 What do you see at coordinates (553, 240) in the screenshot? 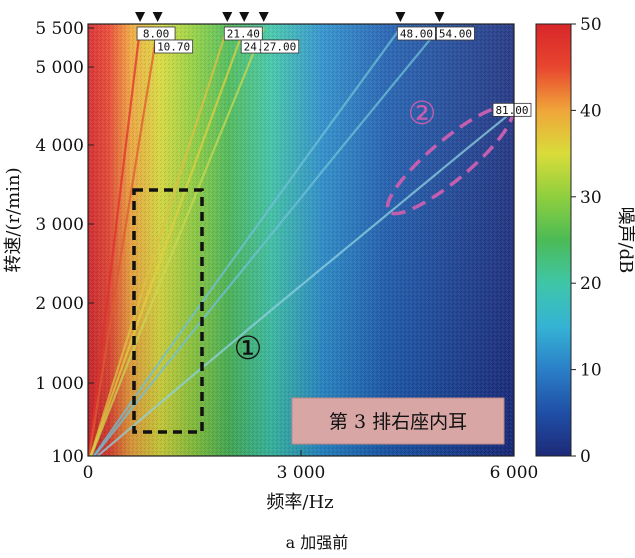
I see `colorbar` at bounding box center [553, 240].